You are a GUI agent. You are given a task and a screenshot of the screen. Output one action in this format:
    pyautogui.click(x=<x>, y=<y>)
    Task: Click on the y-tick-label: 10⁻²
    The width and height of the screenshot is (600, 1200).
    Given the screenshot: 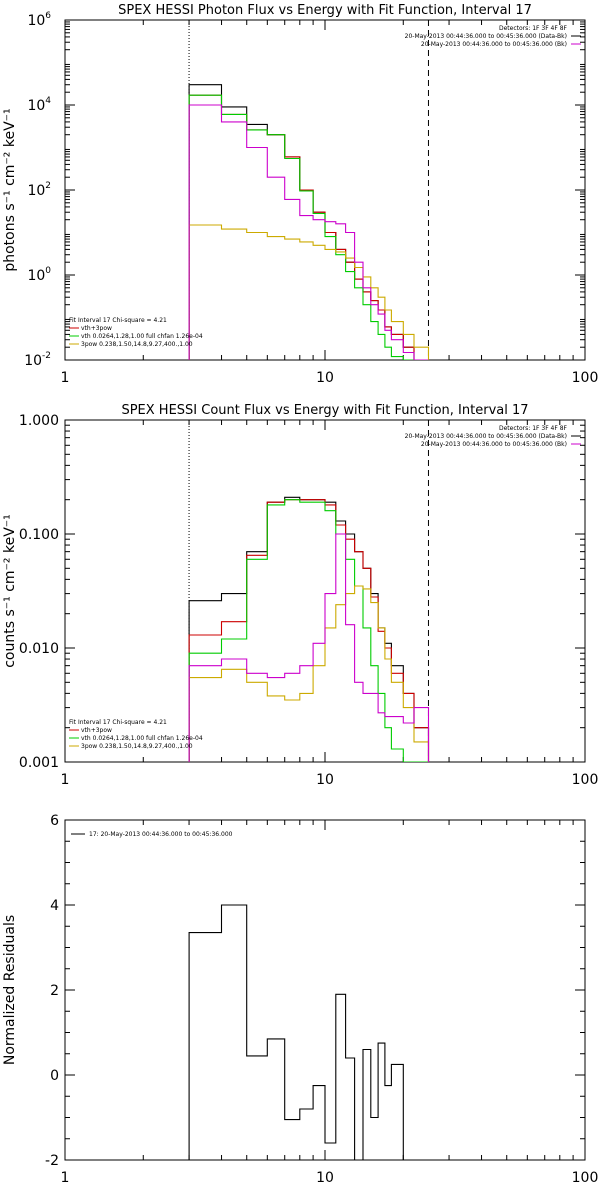 What is the action you would take?
    pyautogui.click(x=37, y=360)
    